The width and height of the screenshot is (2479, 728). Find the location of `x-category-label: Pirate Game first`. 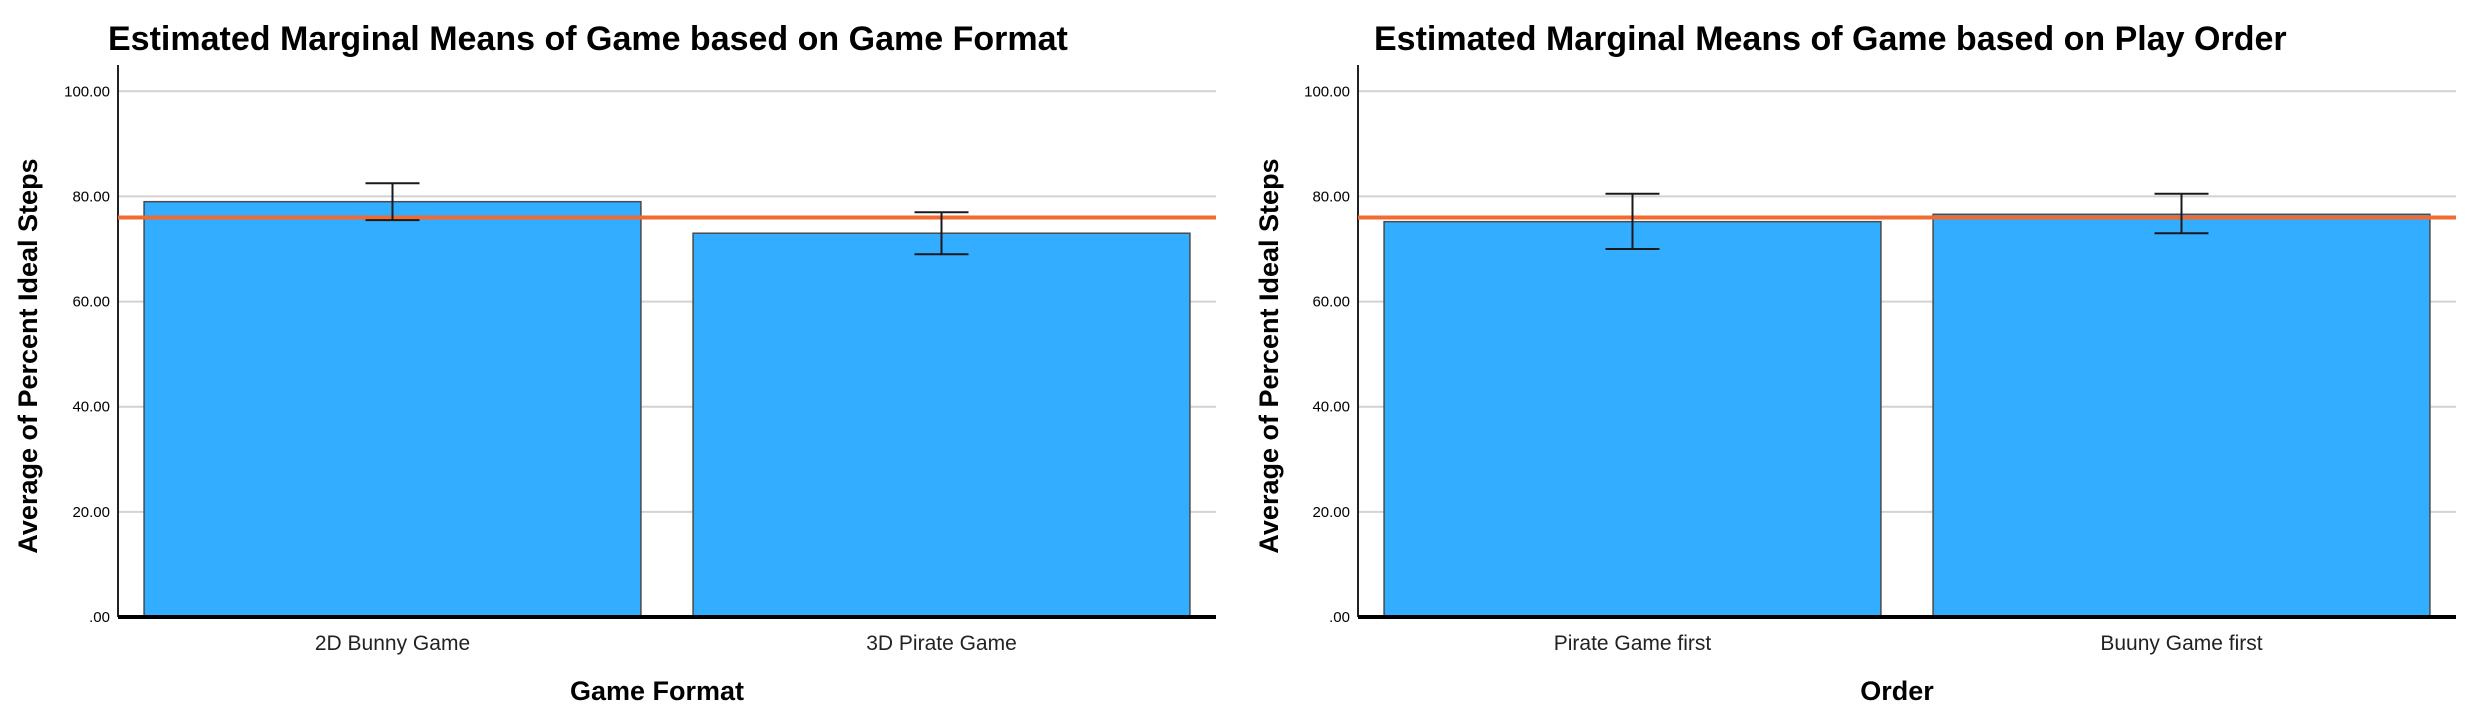

x-category-label: Pirate Game first is located at coordinates (1633, 643).